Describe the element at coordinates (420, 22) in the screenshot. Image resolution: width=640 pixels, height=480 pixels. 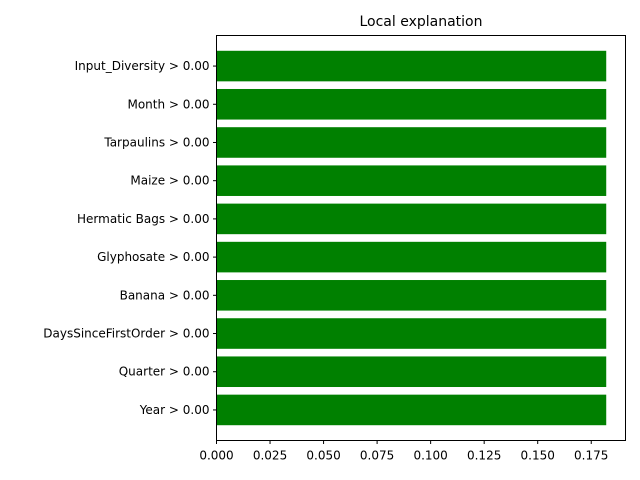
I see `chart-title: Local explanation` at that location.